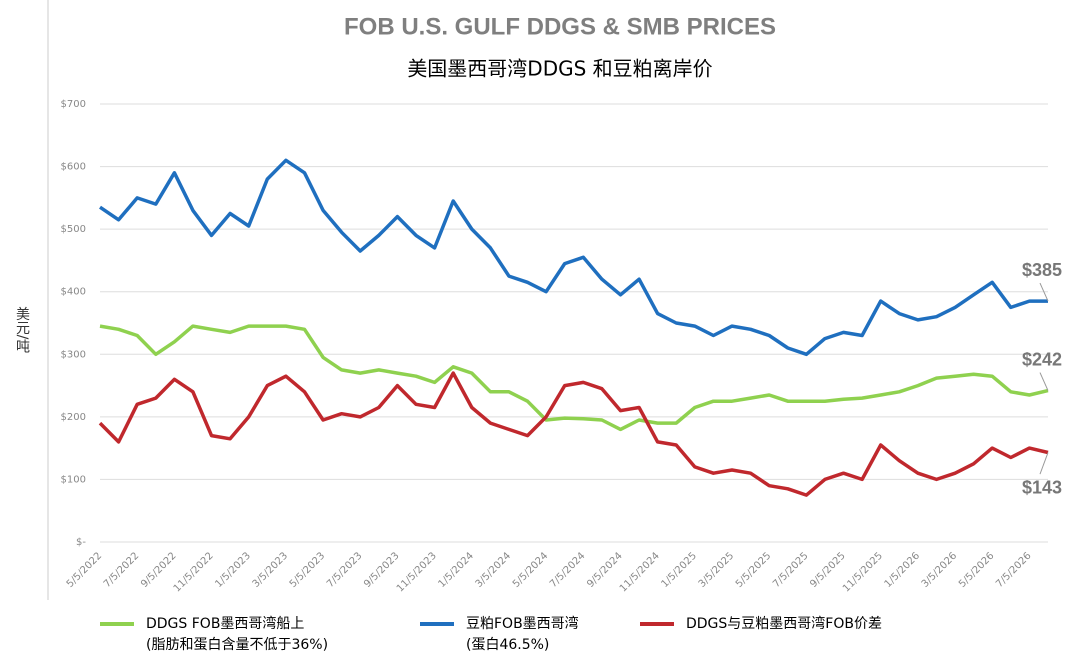  What do you see at coordinates (122, 570) in the screenshot?
I see `x-tick-label: 7/5/2022` at bounding box center [122, 570].